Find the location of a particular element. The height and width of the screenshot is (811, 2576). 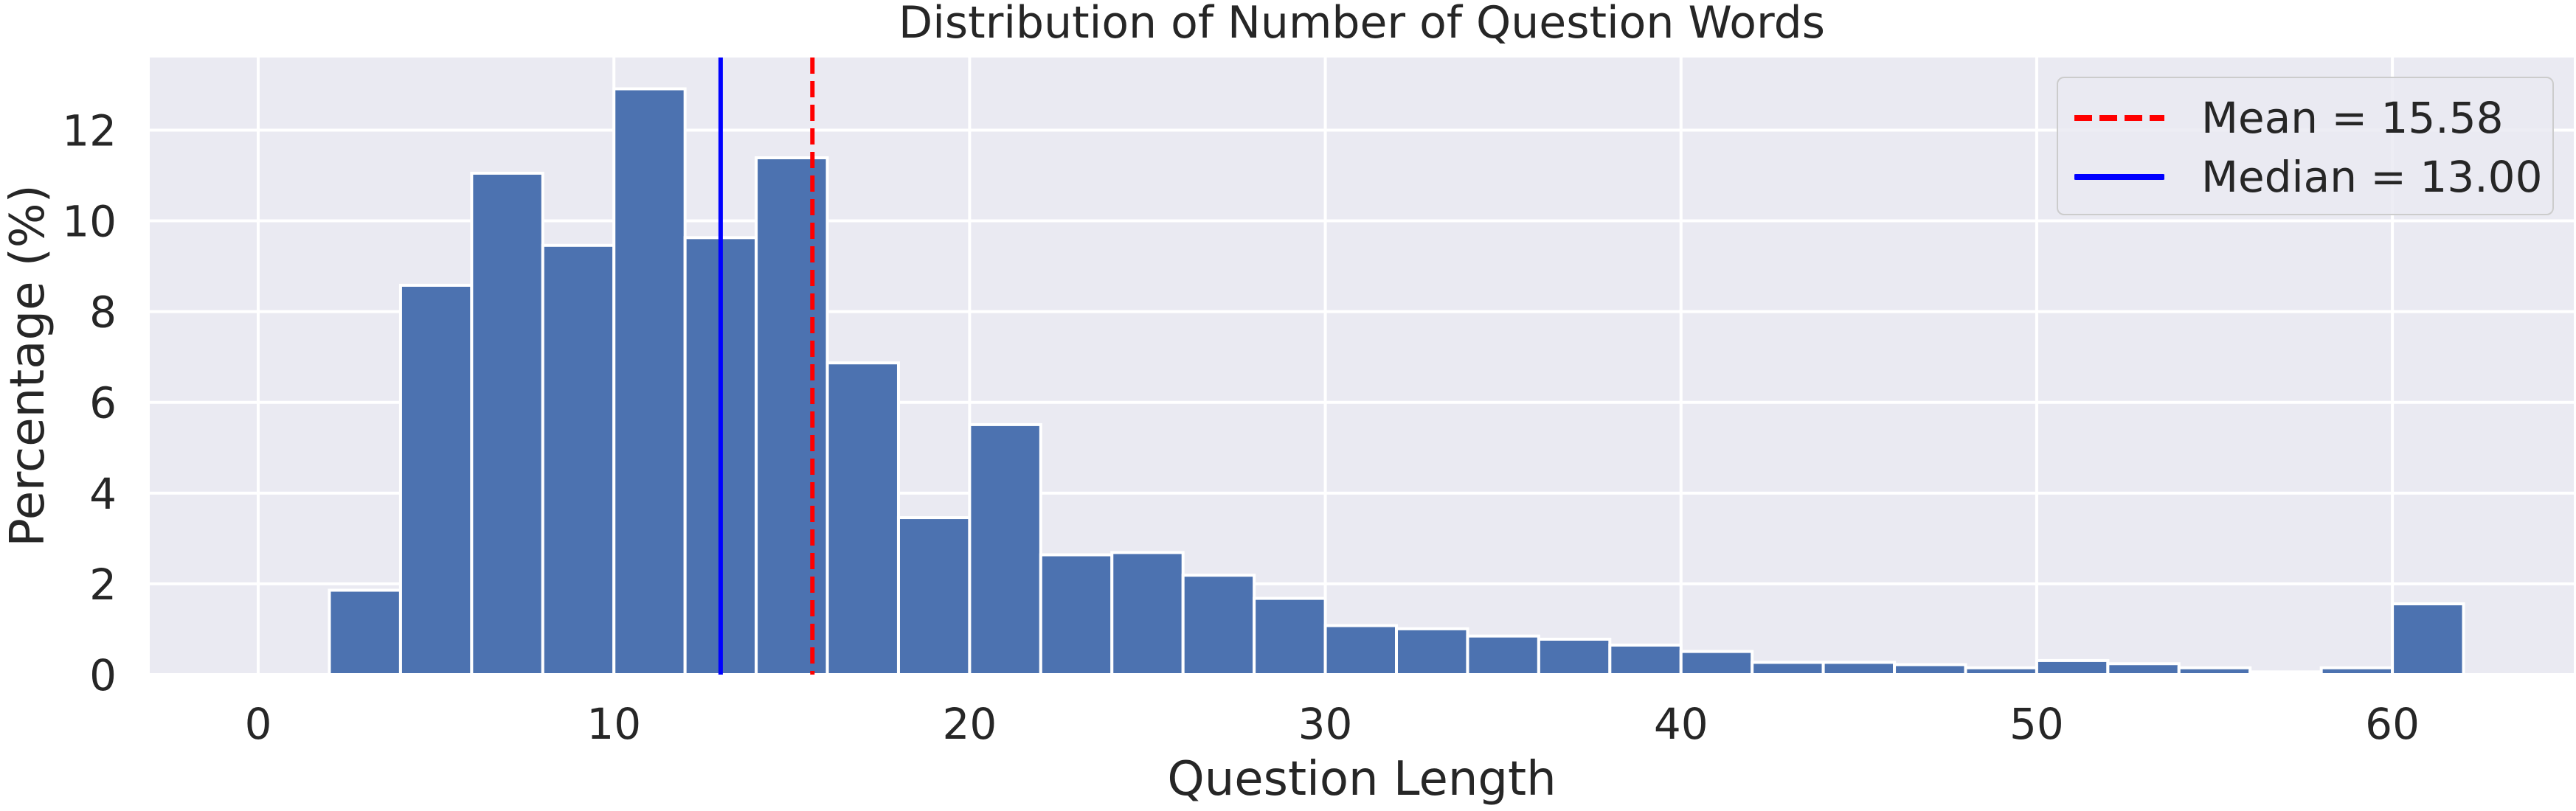

x-axis-label: Question Length is located at coordinates (1362, 779).